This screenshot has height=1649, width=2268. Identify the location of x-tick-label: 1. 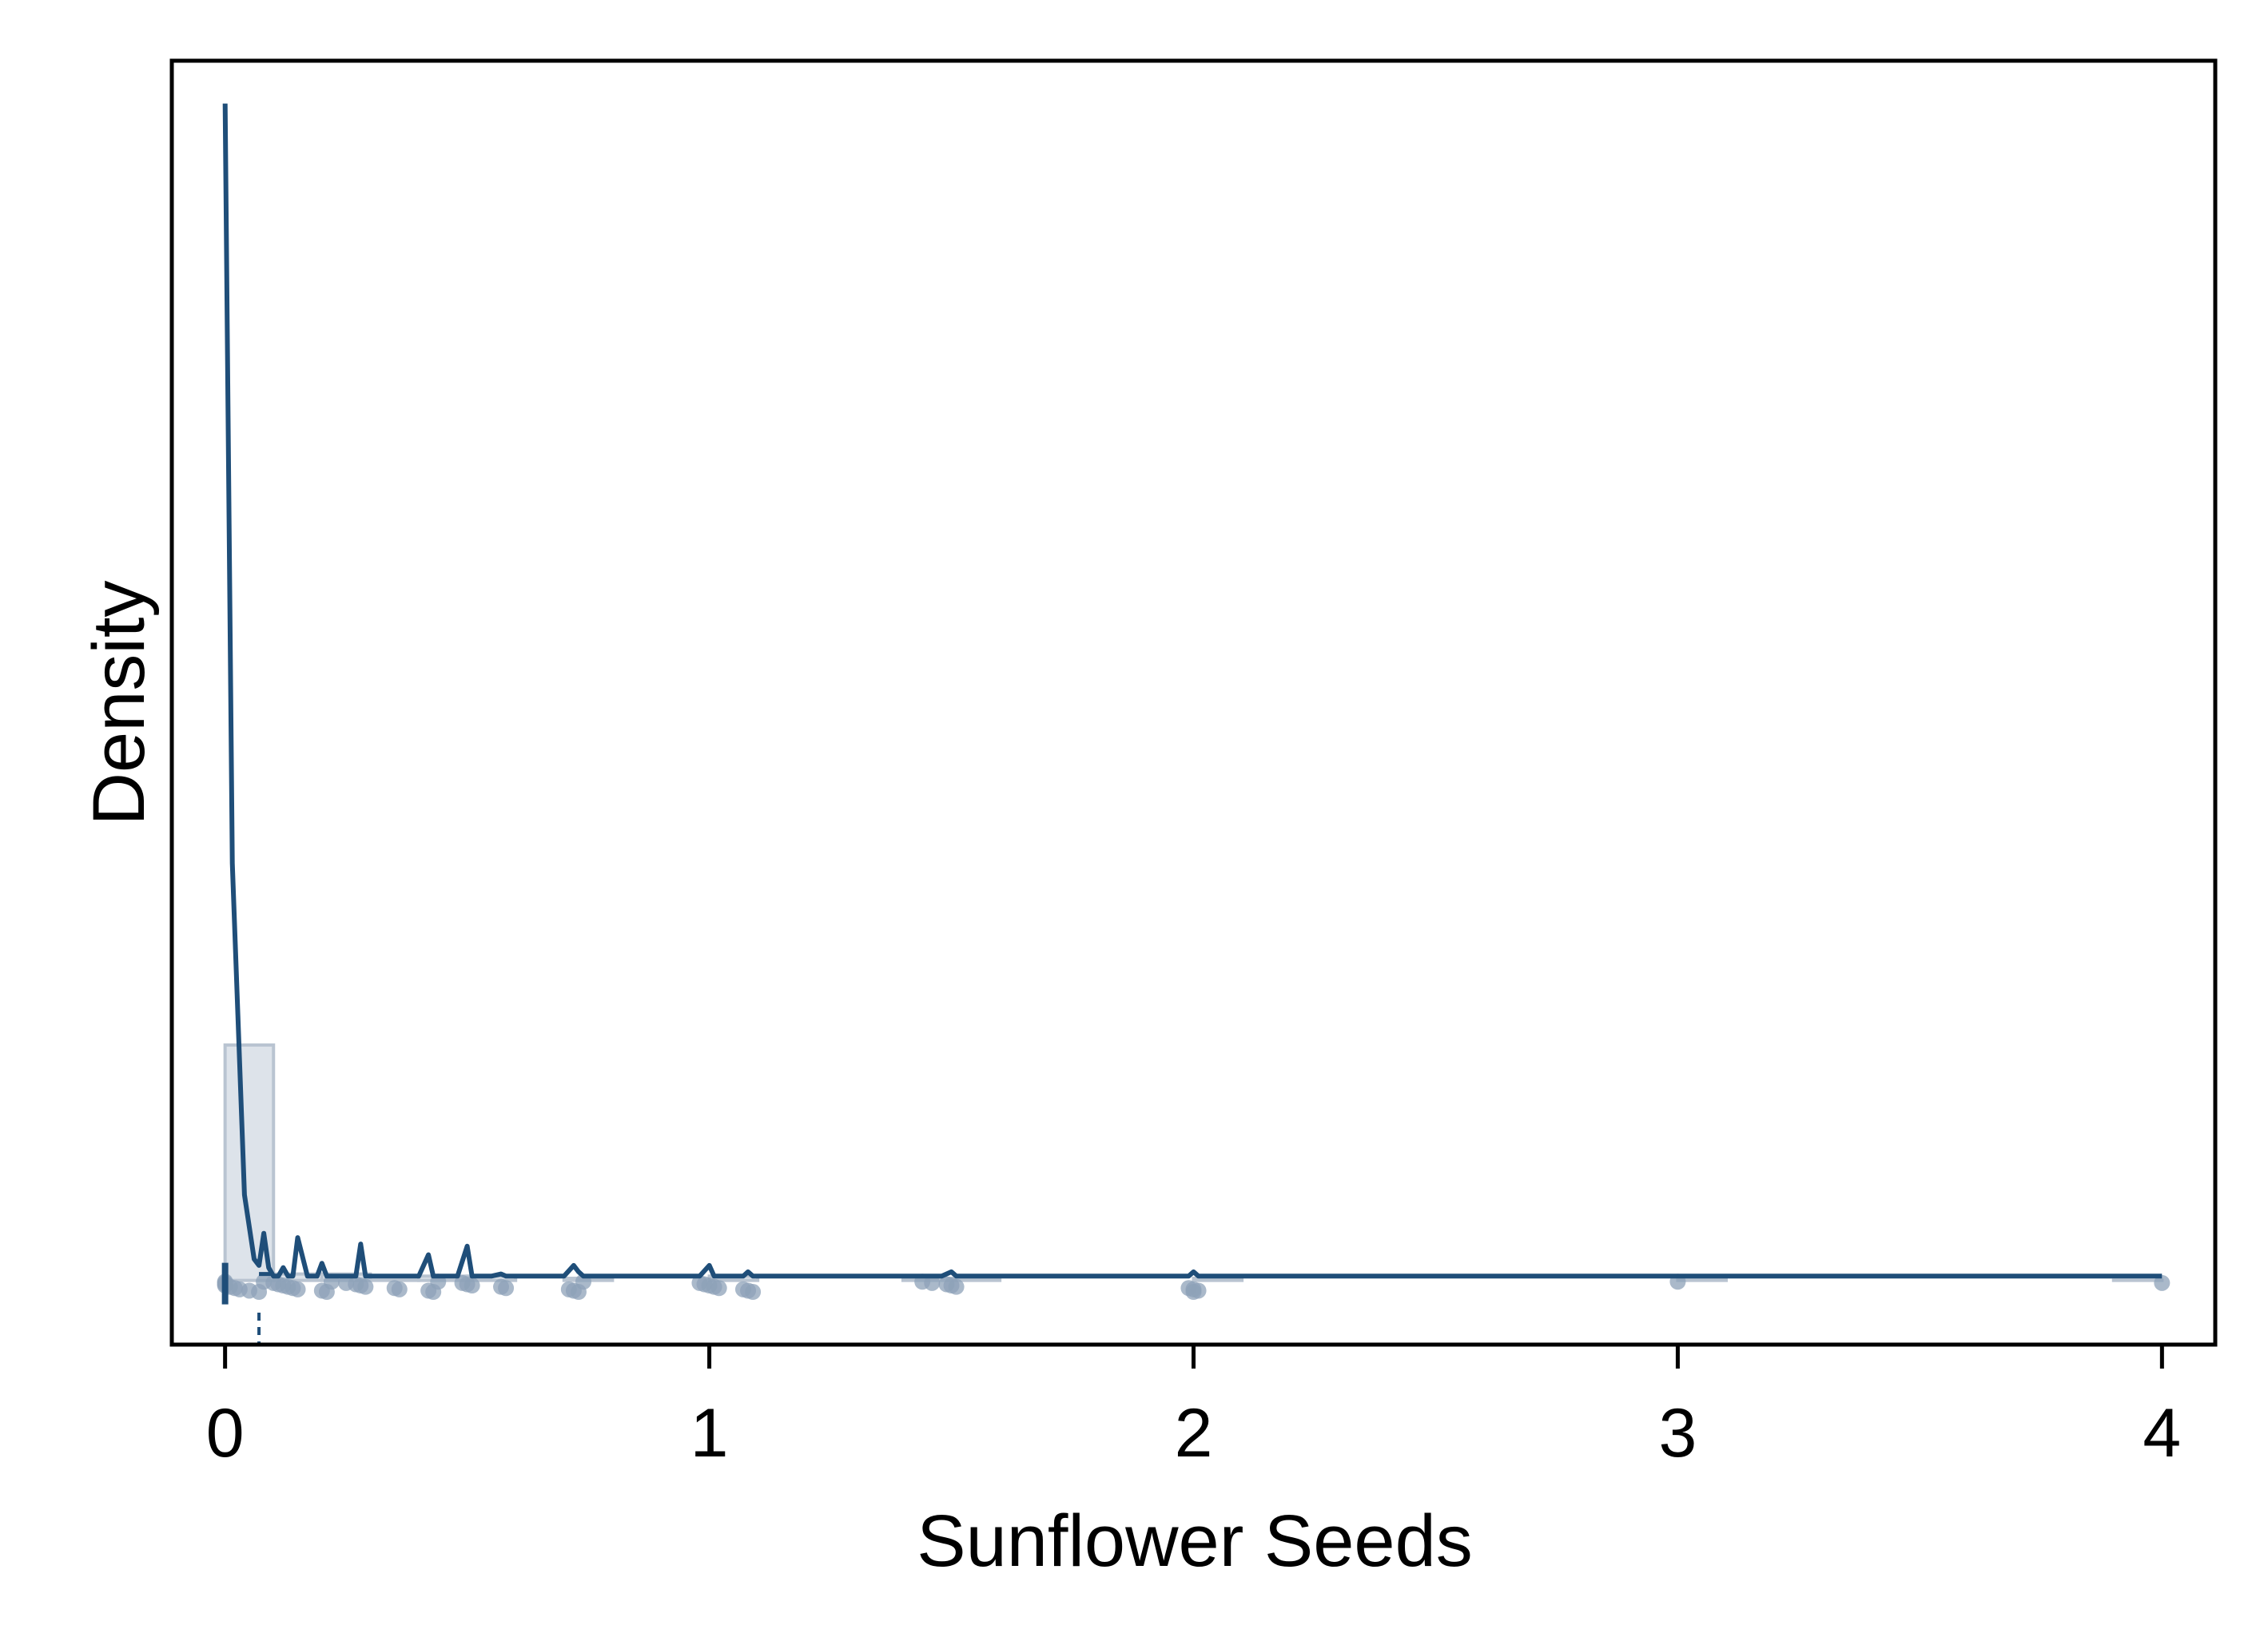
(709, 1433).